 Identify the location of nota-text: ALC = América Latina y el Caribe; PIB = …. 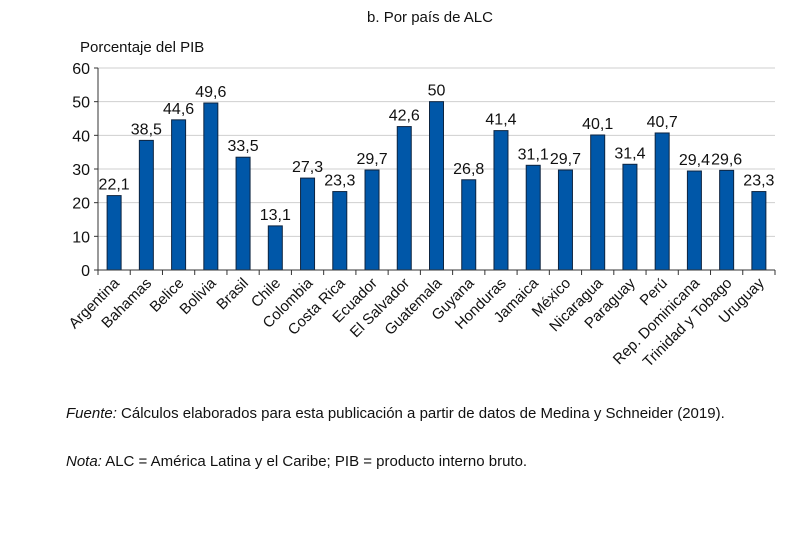
(314, 461).